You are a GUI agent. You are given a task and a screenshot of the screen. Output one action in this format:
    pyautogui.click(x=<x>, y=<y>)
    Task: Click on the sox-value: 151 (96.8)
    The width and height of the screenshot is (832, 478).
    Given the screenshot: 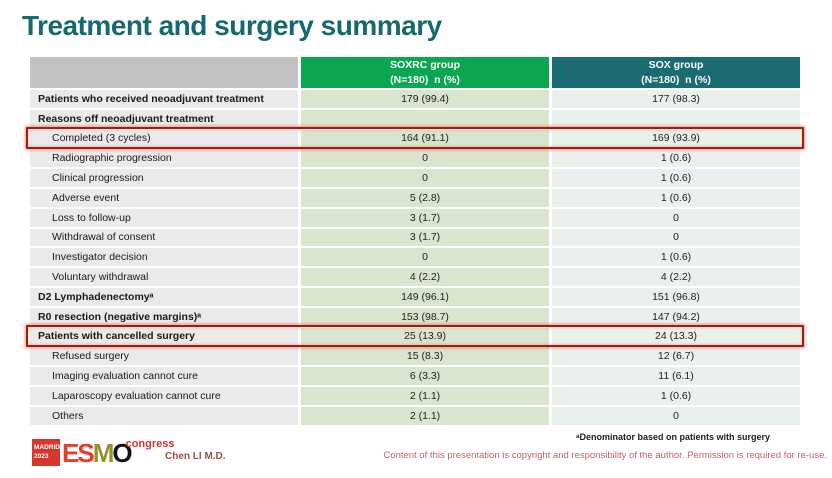 What is the action you would take?
    pyautogui.click(x=676, y=296)
    